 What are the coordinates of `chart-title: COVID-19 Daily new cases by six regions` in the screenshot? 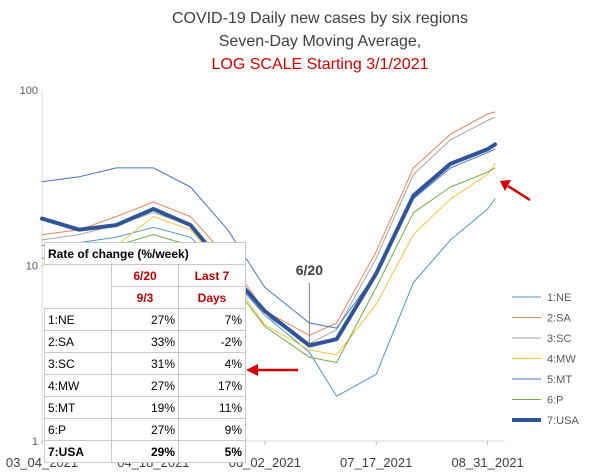 It's located at (320, 18).